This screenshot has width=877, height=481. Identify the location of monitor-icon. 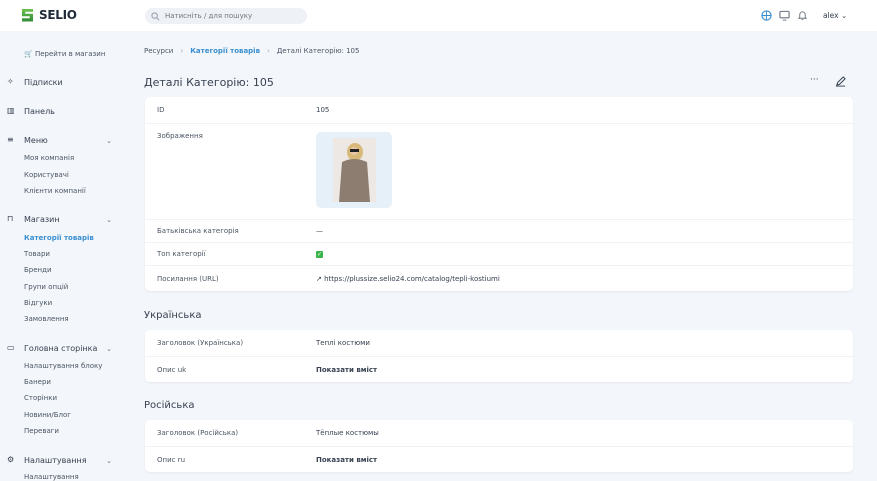
(784, 15).